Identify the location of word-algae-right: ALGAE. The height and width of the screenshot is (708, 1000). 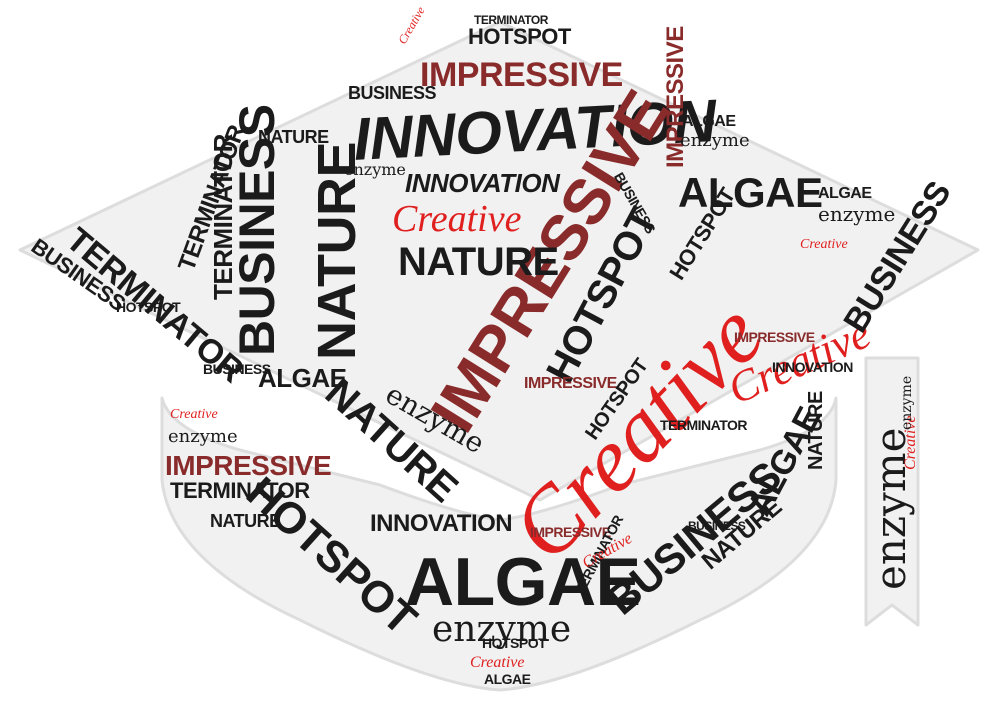
(750, 192).